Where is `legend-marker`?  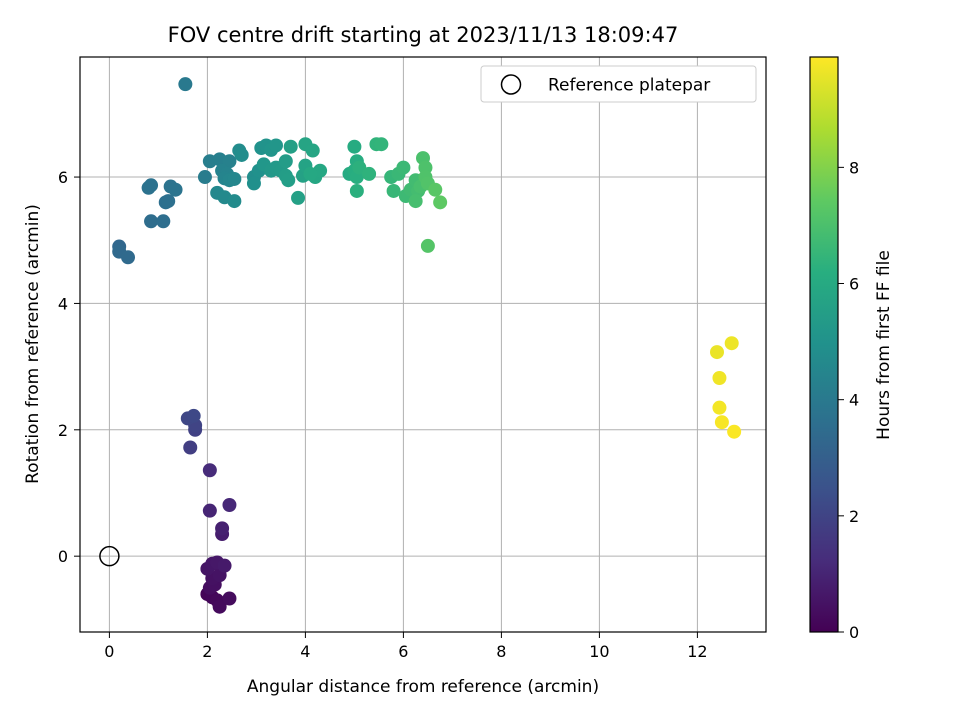
legend-marker is located at coordinates (511, 84).